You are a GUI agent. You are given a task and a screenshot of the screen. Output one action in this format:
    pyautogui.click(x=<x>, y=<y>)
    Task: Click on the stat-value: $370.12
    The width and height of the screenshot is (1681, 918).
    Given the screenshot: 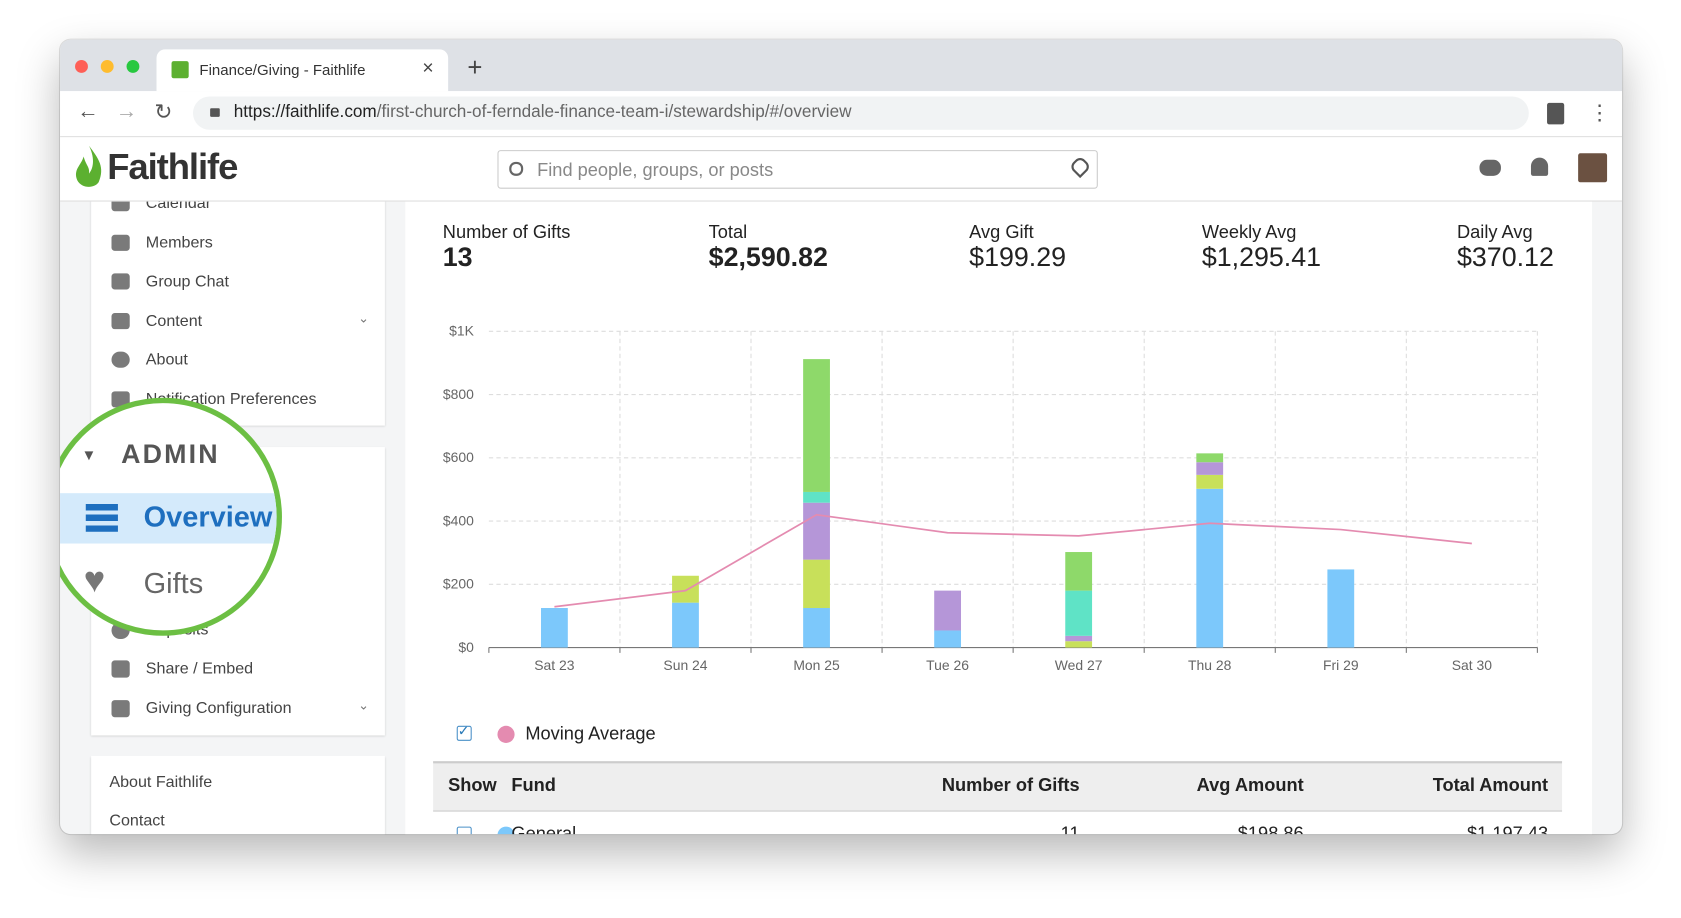 What is the action you would take?
    pyautogui.click(x=1505, y=257)
    